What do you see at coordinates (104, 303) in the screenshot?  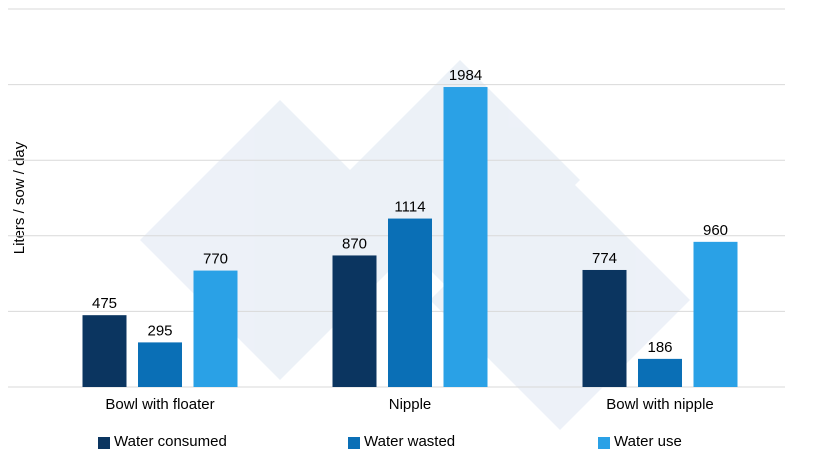 I see `value-label: 475` at bounding box center [104, 303].